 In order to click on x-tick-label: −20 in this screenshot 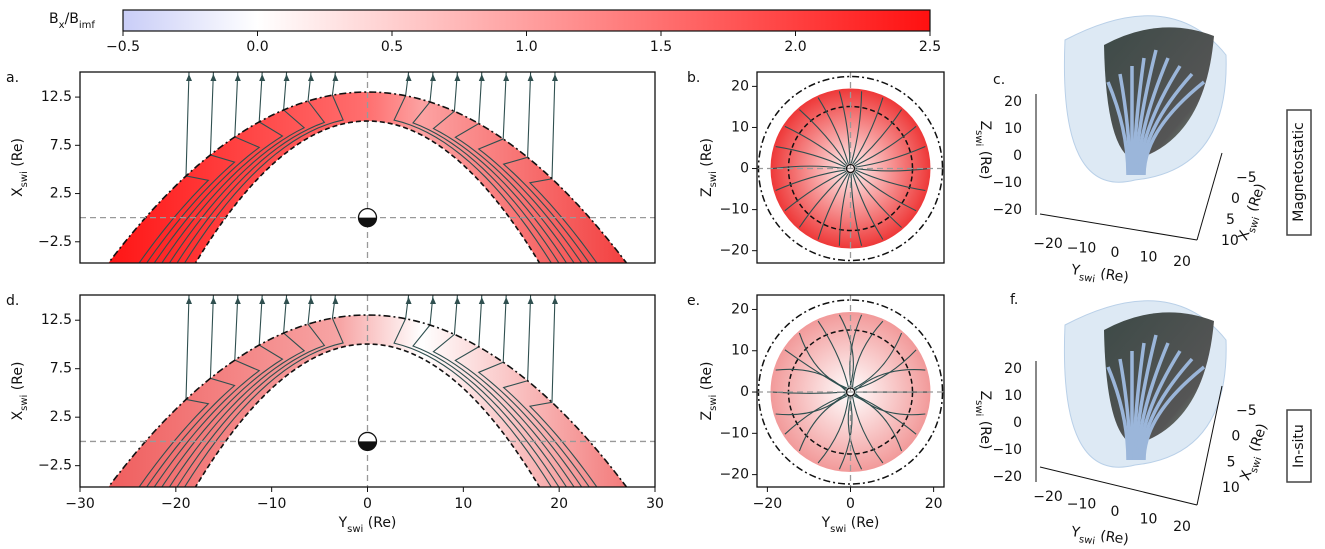, I will do `click(768, 504)`.